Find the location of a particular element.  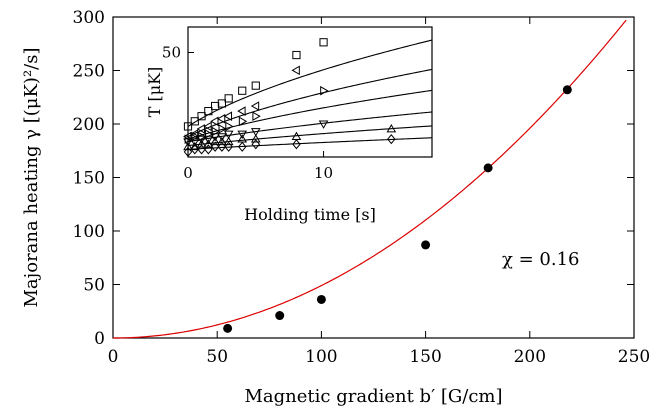

y-tick-label: 150 is located at coordinates (89, 179).